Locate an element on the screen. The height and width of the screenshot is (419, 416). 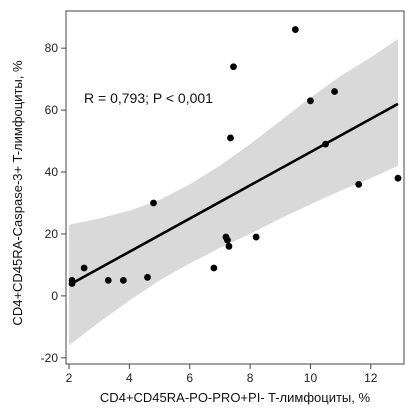
x-tick-label: 8 is located at coordinates (250, 378).